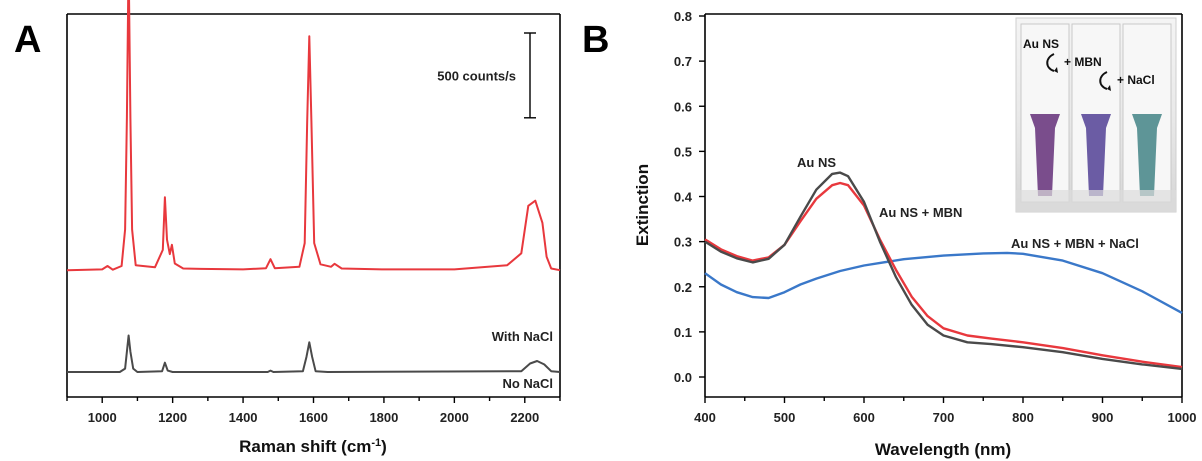 The image size is (1202, 461). Describe the element at coordinates (683, 197) in the screenshot. I see `ext-y-tick-label: 0.4` at that location.